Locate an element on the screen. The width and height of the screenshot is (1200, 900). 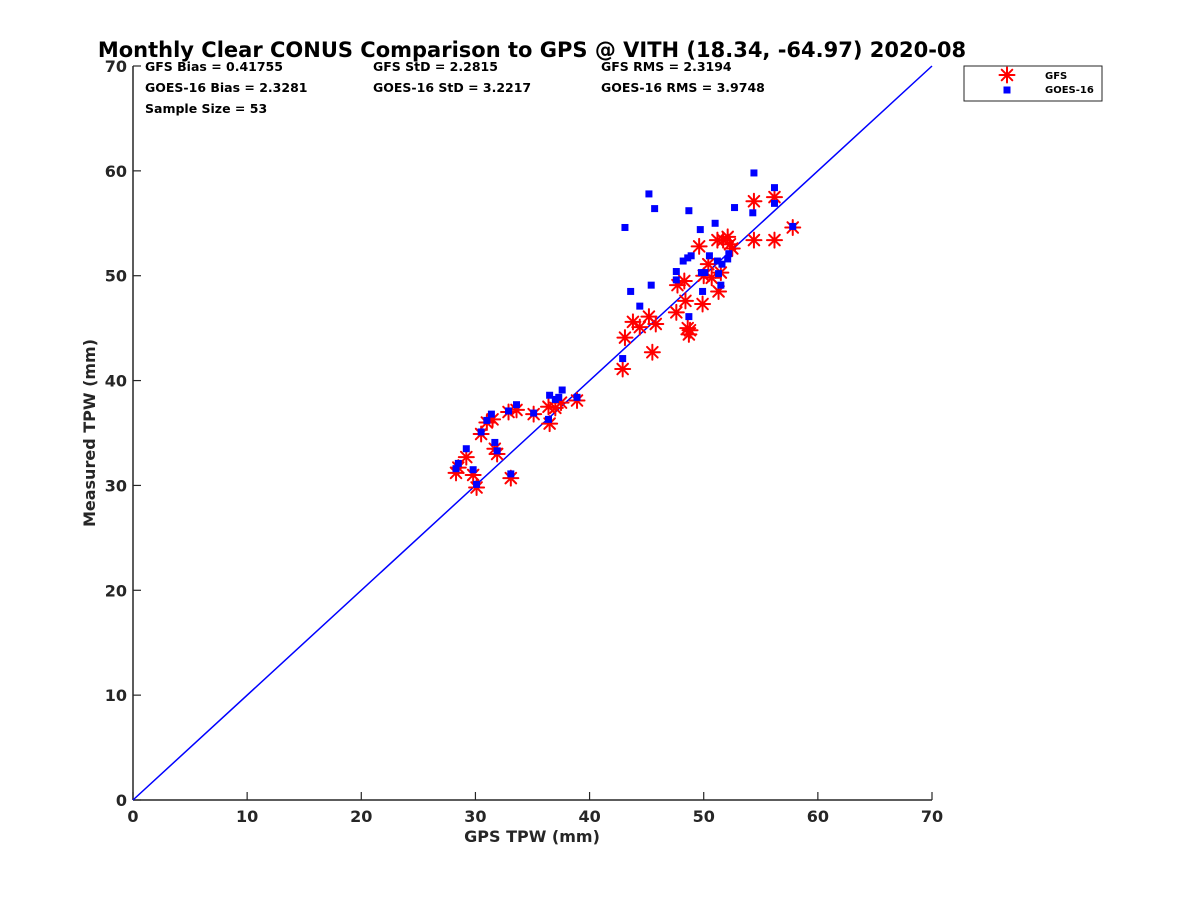
legend-gfs-marker is located at coordinates (1007, 75).